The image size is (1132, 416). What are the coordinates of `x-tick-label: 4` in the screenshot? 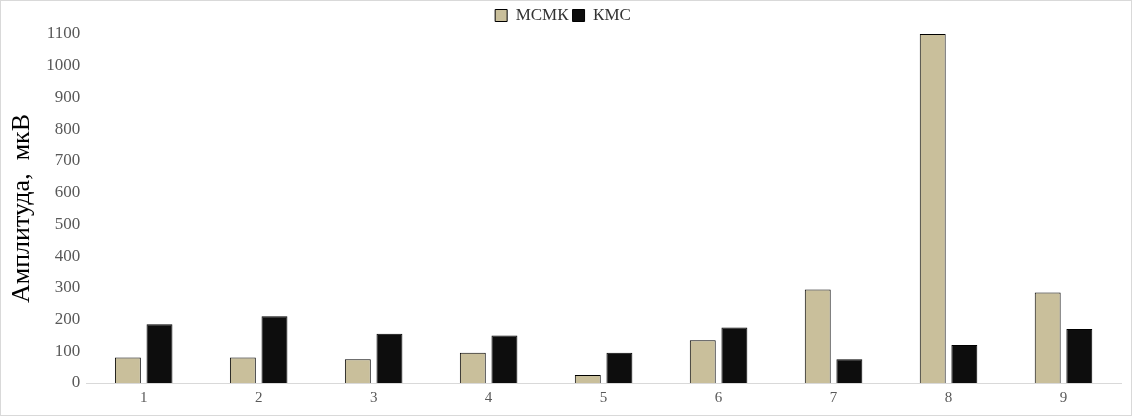 It's located at (488, 396).